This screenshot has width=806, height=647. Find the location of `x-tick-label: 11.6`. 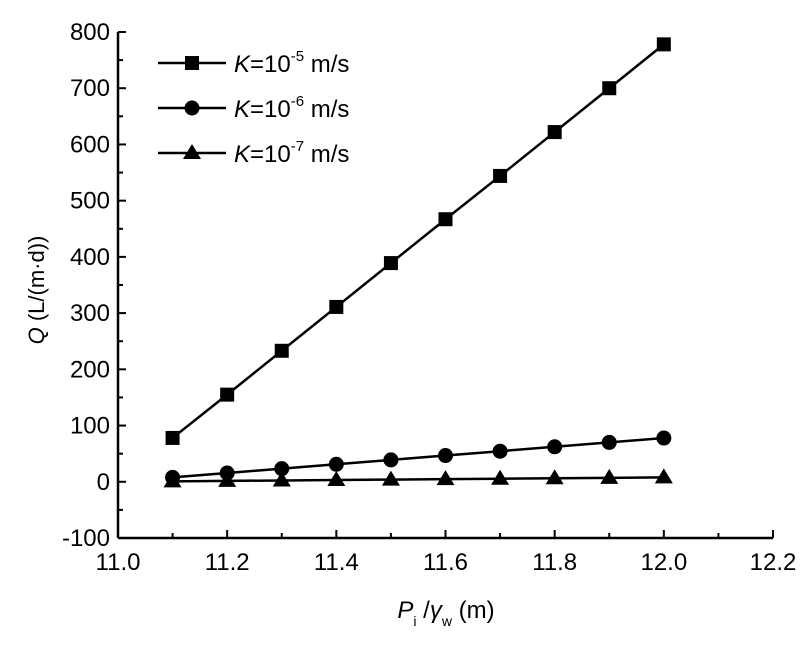

x-tick-label: 11.6 is located at coordinates (445, 562).